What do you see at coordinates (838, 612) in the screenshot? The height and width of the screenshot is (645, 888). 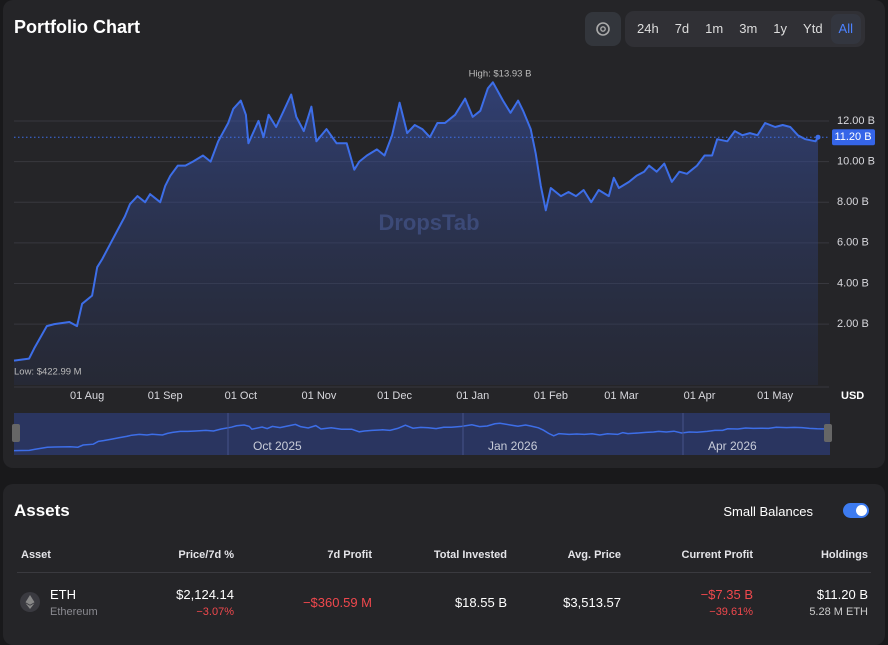 I see `holdings-amount: 5.28 M ETH` at bounding box center [838, 612].